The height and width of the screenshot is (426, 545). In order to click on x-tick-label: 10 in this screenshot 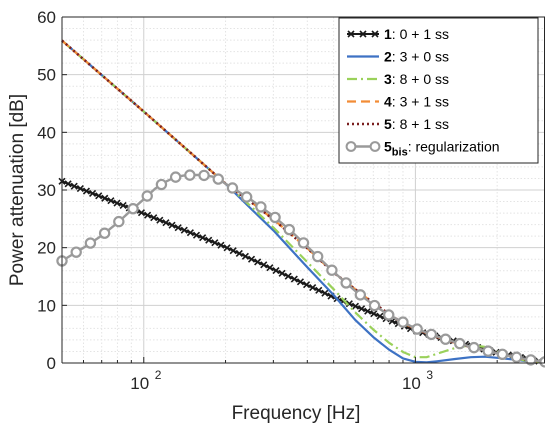, I will do `click(139, 383)`.